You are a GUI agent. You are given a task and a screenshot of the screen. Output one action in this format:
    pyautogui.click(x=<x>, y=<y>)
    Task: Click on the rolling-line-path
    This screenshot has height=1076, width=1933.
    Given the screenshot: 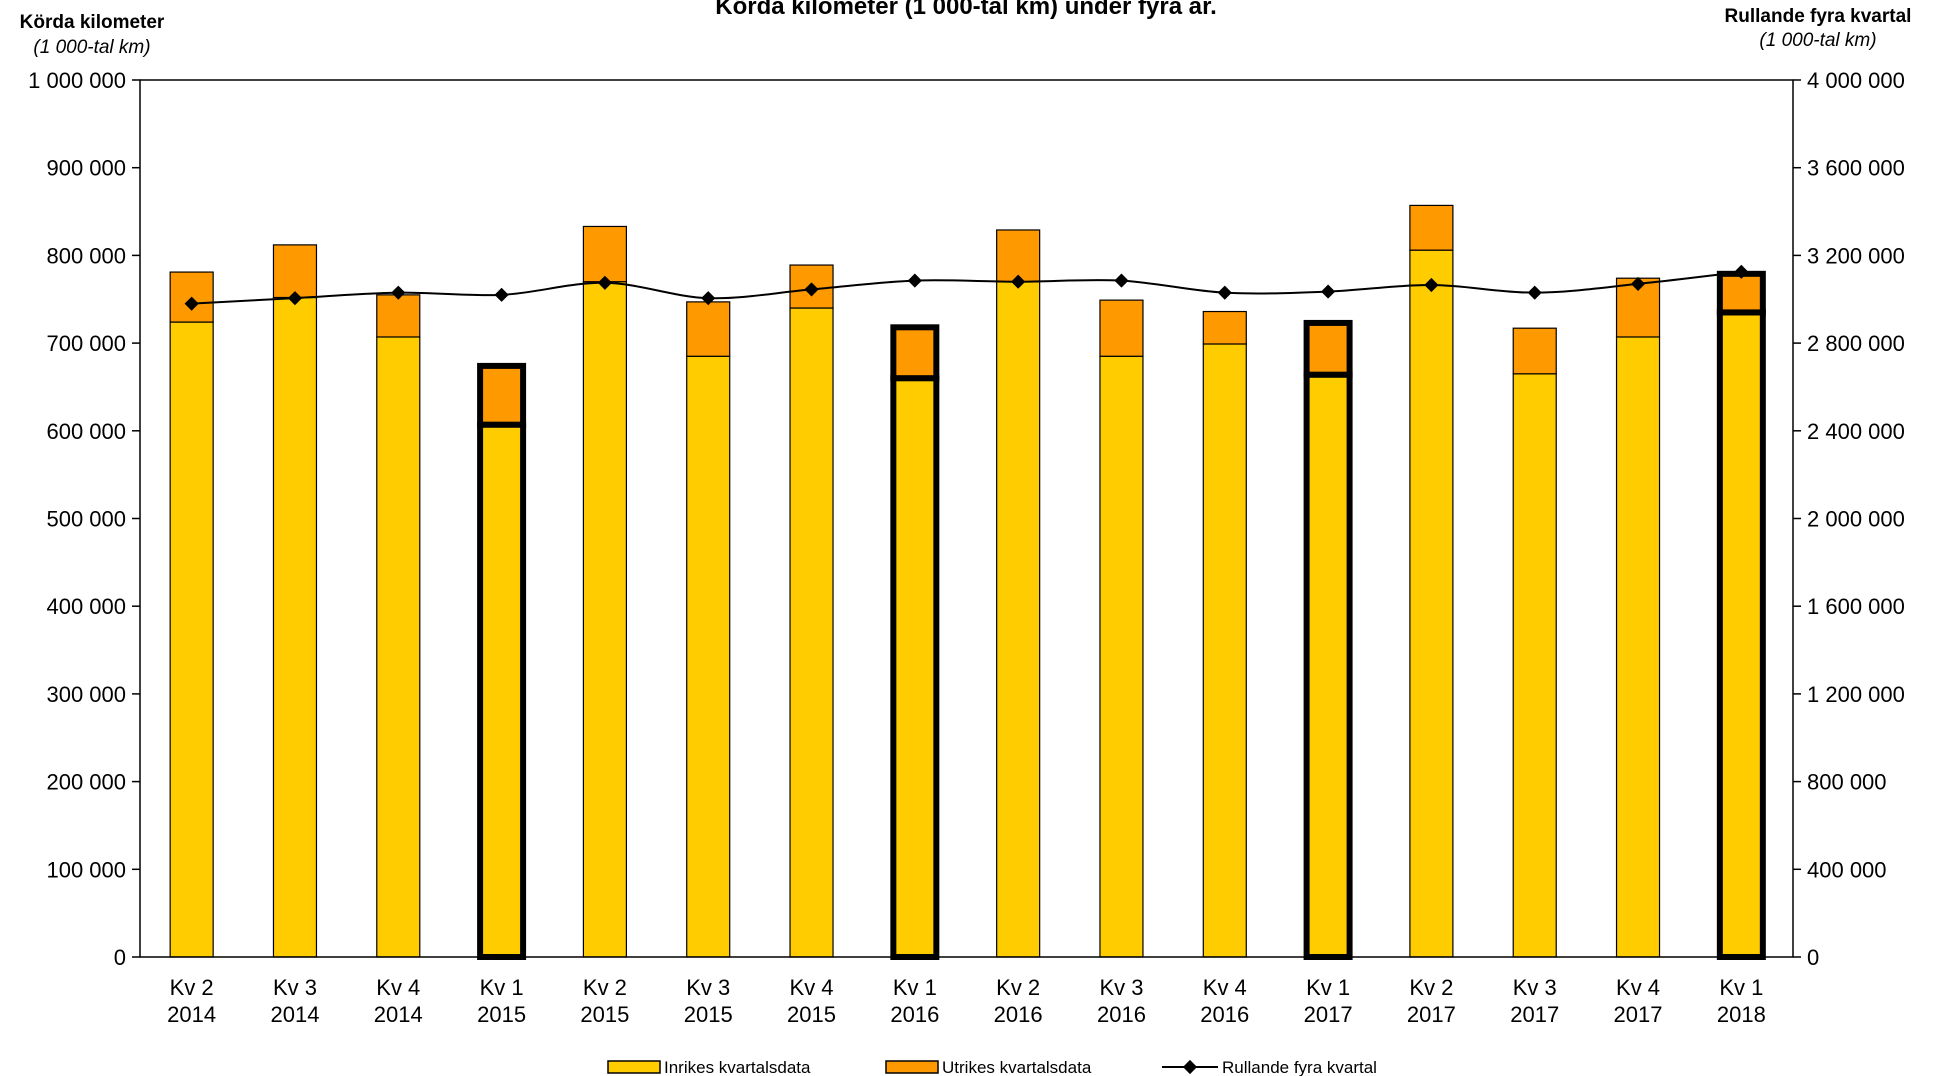 What is the action you would take?
    pyautogui.click(x=966, y=287)
    